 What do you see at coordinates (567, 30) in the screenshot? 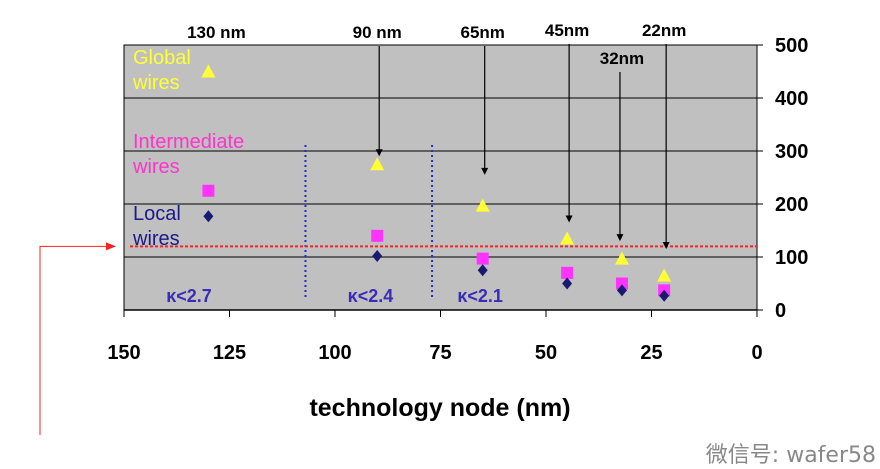
I see `node-label: 45nm` at bounding box center [567, 30].